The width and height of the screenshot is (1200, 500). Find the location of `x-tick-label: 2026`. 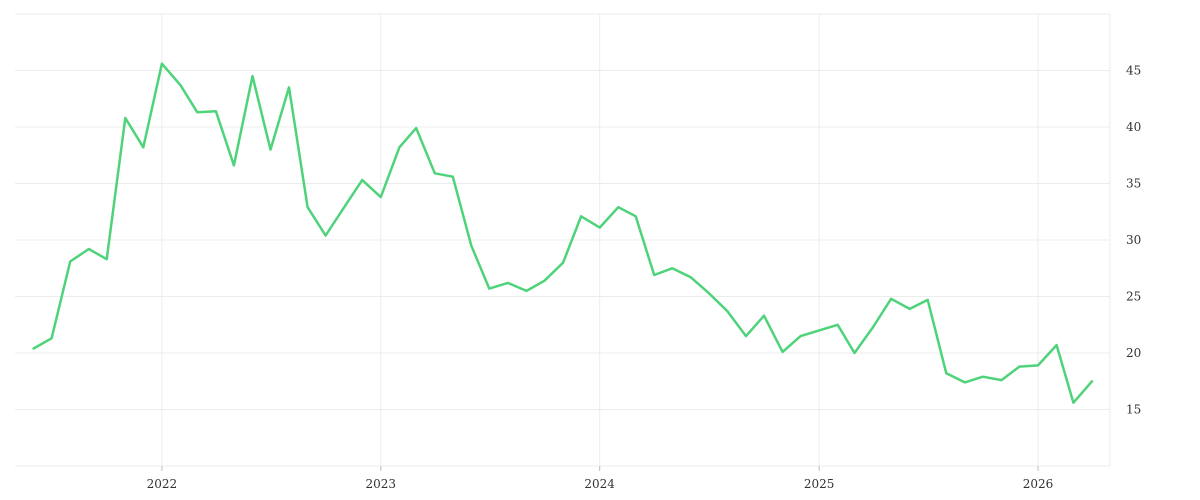

x-tick-label: 2026 is located at coordinates (1038, 484).